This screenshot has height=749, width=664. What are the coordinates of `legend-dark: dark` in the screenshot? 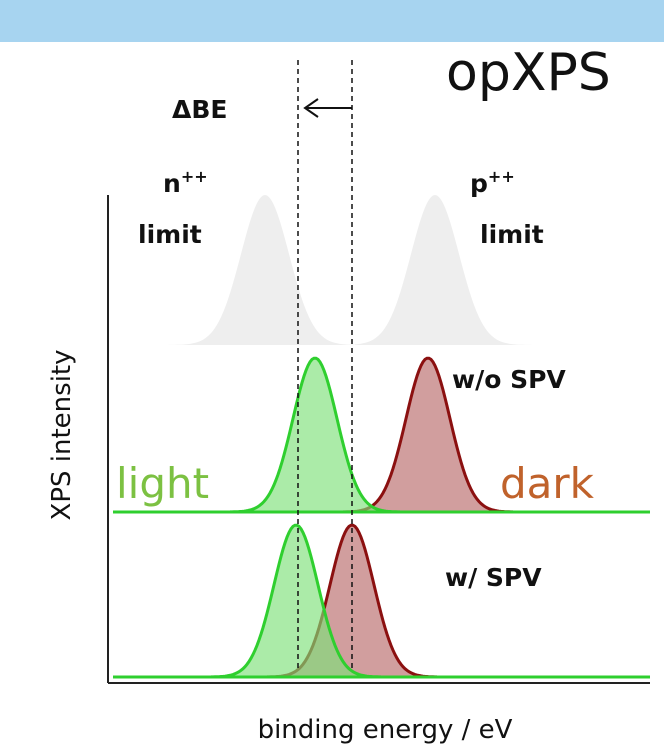 It's located at (547, 483).